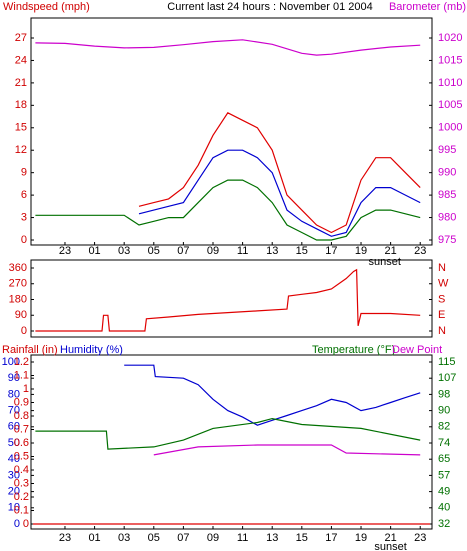 This screenshot has height=551, width=467. I want to click on y2-tick-label: S, so click(441, 299).